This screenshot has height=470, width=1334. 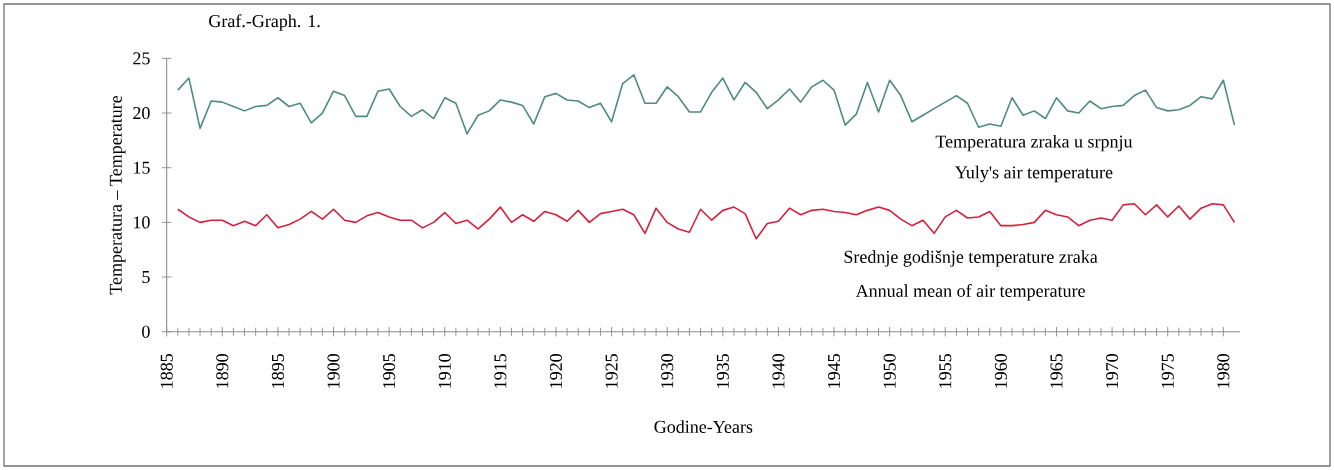 What do you see at coordinates (945, 371) in the screenshot?
I see `x-tick-label: 1955` at bounding box center [945, 371].